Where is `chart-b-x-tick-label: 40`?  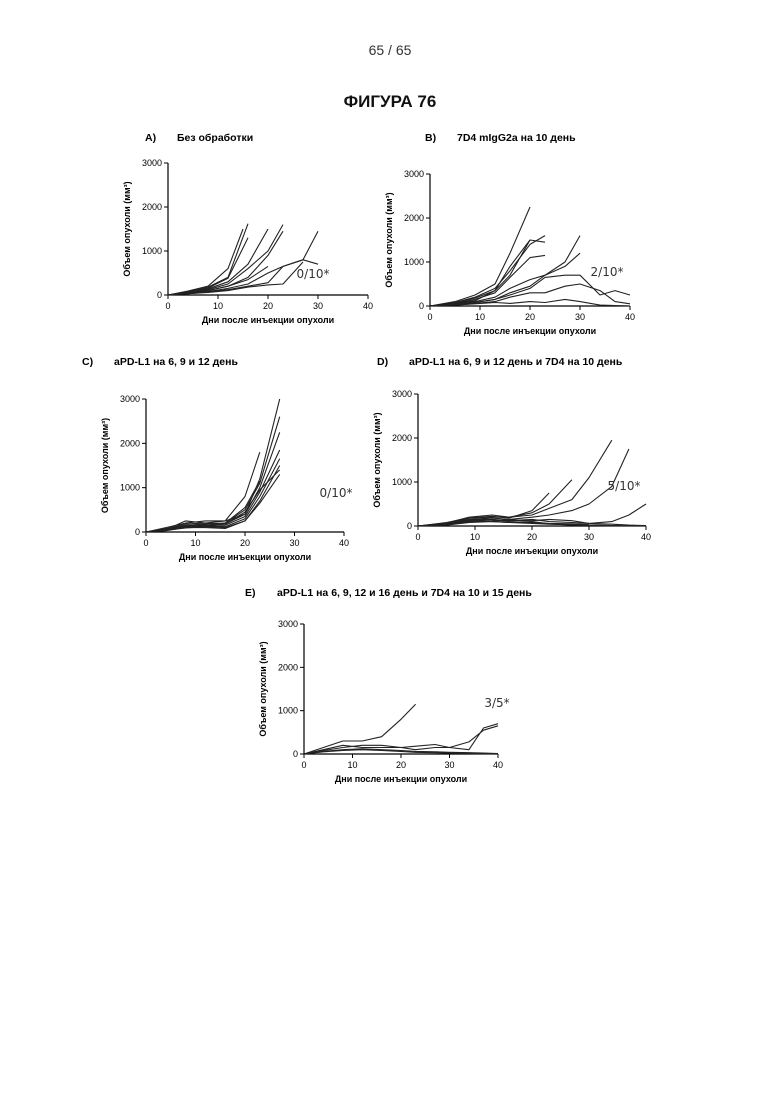
chart-b-x-tick-label: 40 is located at coordinates (630, 317).